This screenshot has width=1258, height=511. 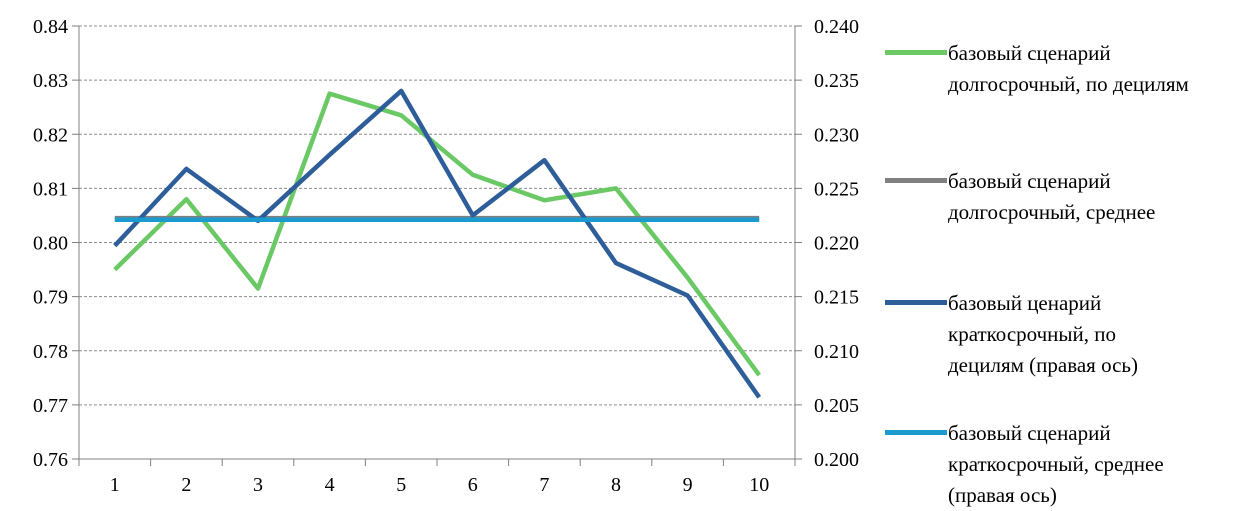 What do you see at coordinates (836, 460) in the screenshot?
I see `y-right-tick-label: 0.200` at bounding box center [836, 460].